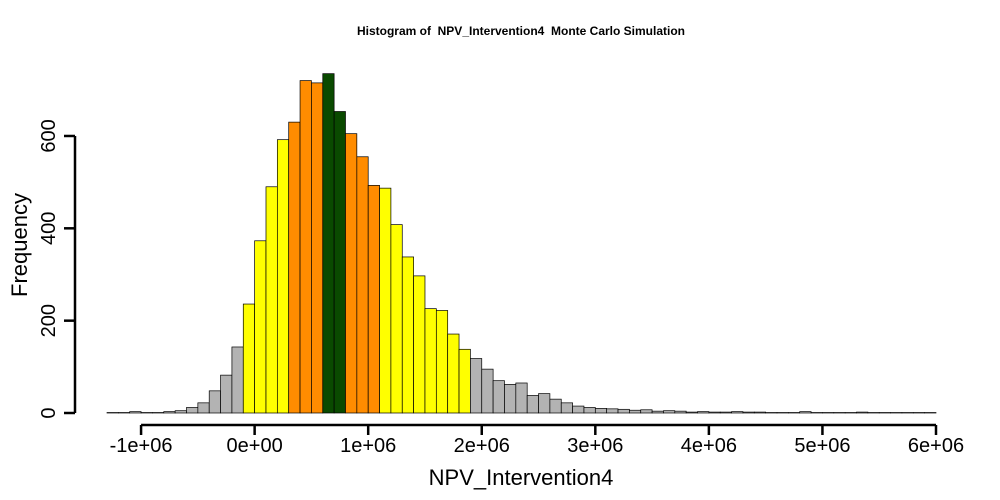 The image size is (1000, 500). What do you see at coordinates (595, 446) in the screenshot?
I see `x-tick-label: 3e+06` at bounding box center [595, 446].